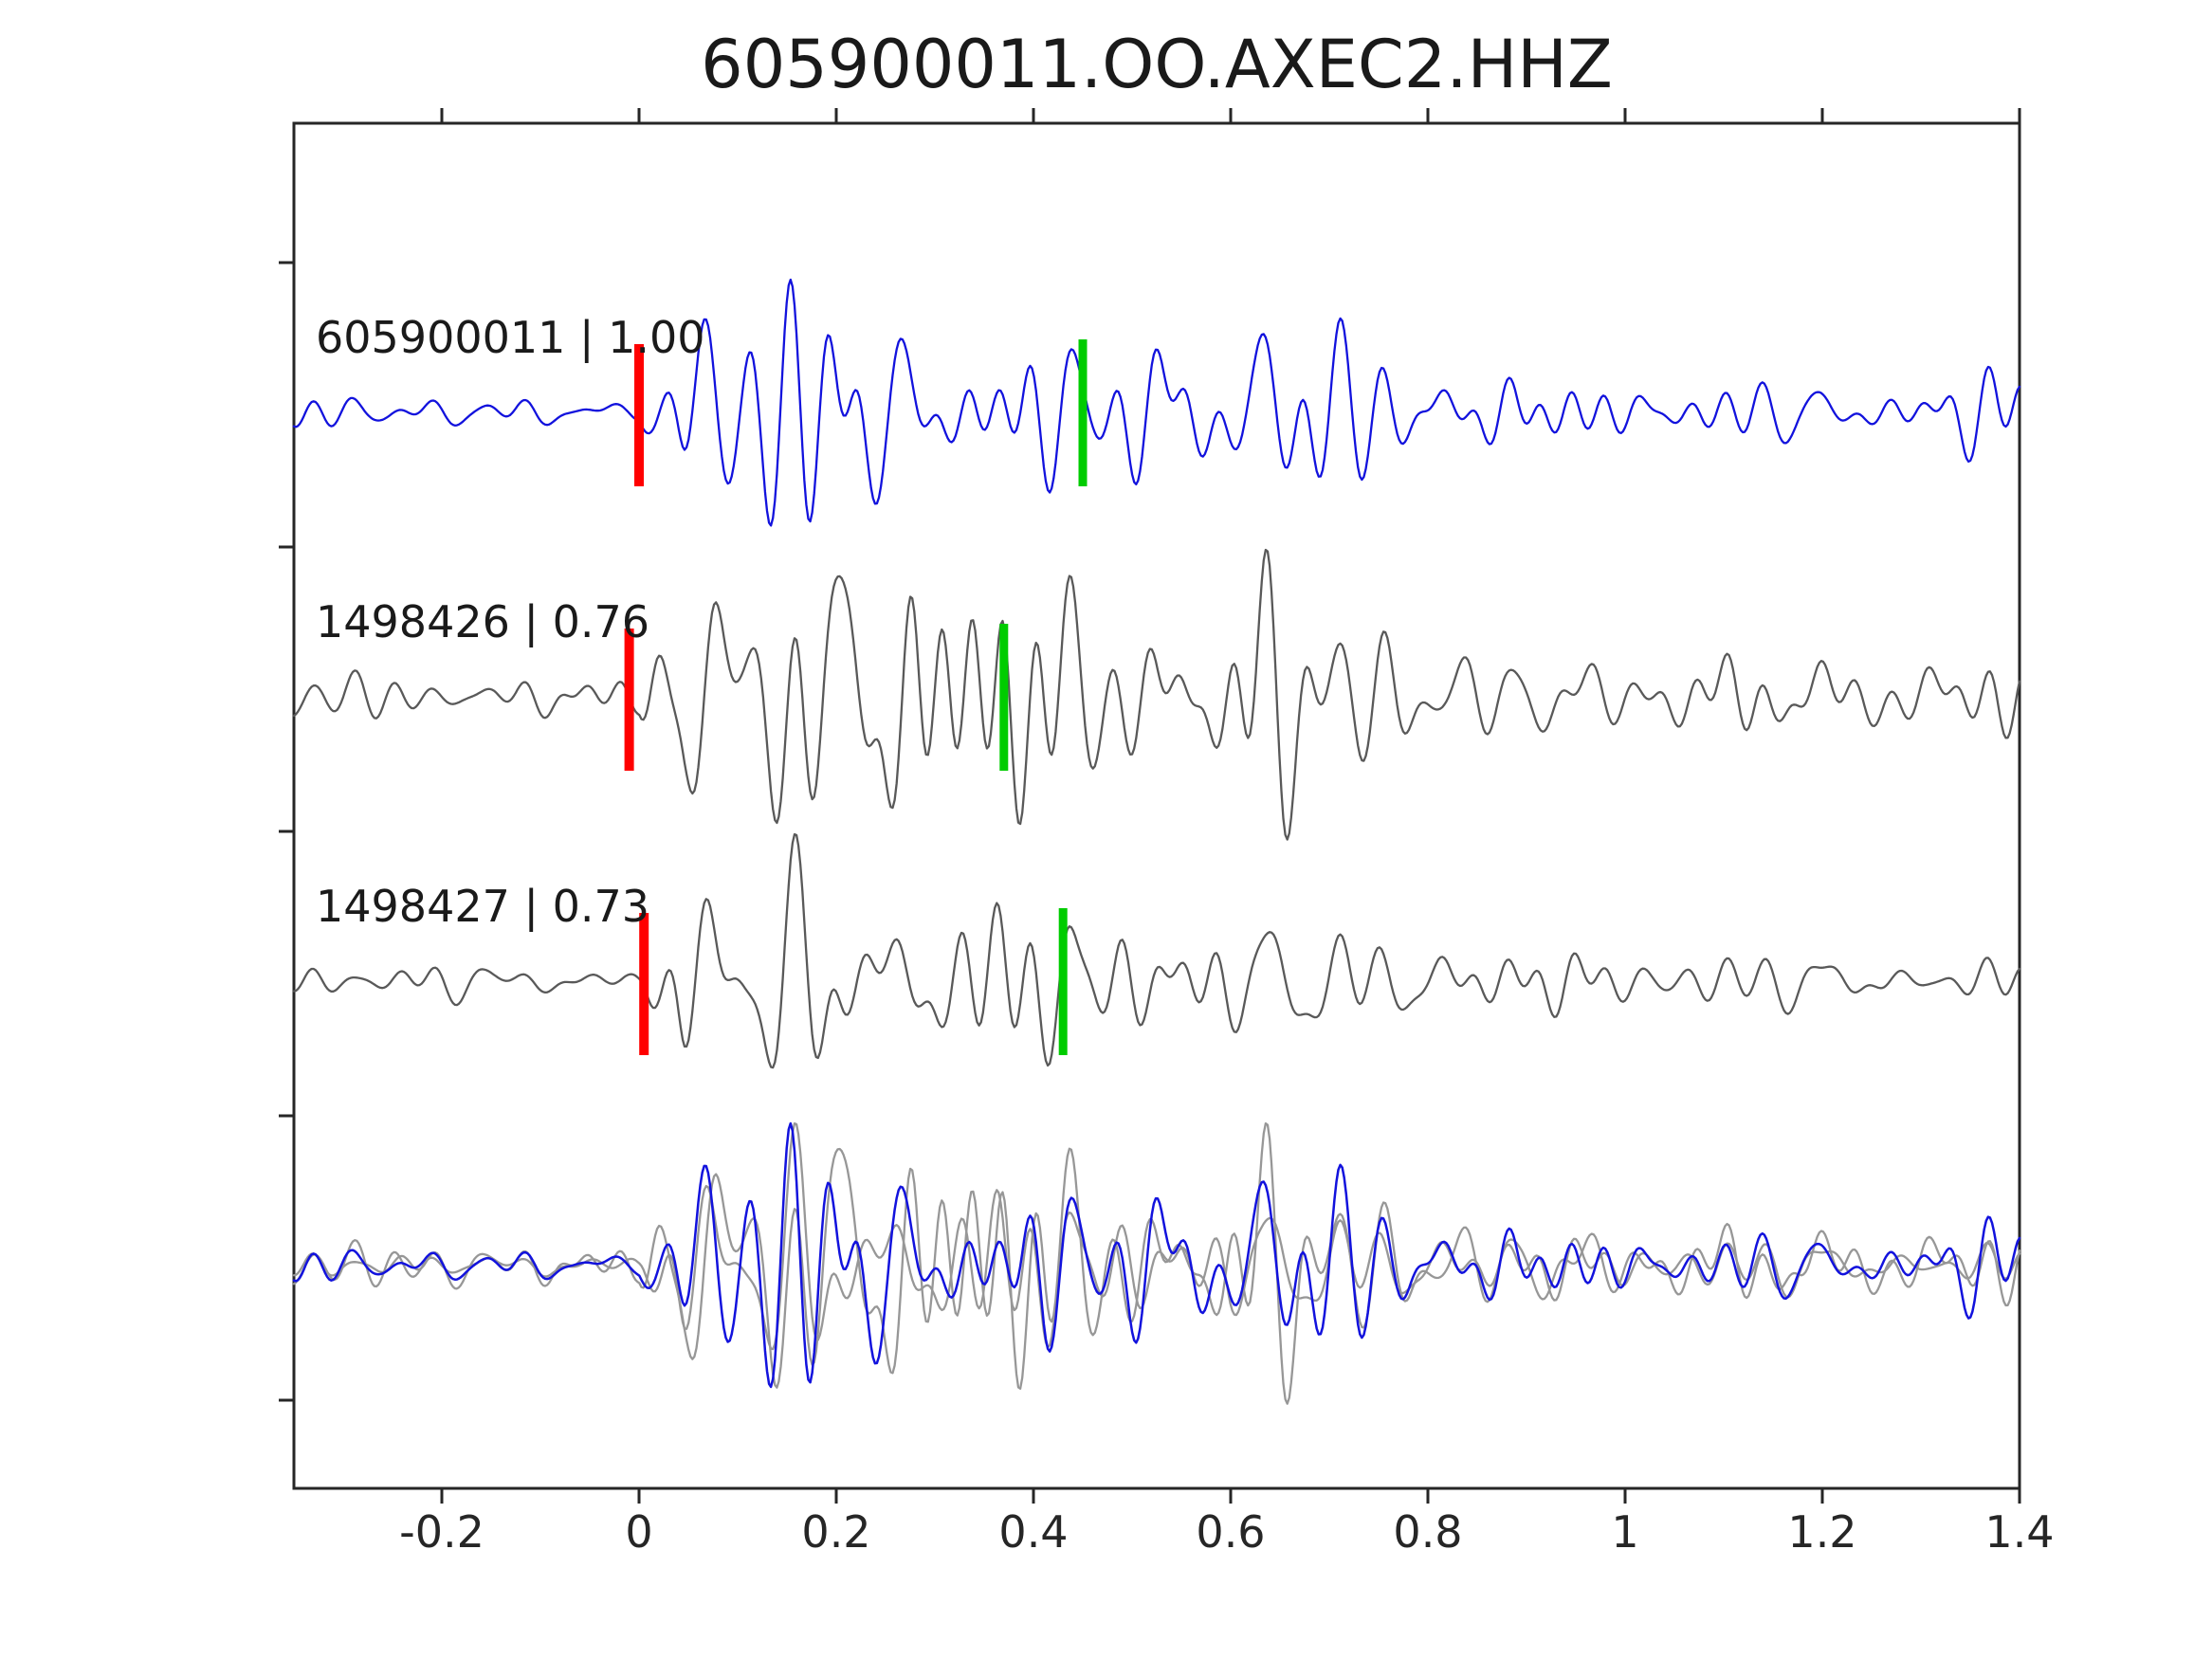  What do you see at coordinates (1230, 1532) in the screenshot?
I see `x-tick-label-4: 0.6` at bounding box center [1230, 1532].